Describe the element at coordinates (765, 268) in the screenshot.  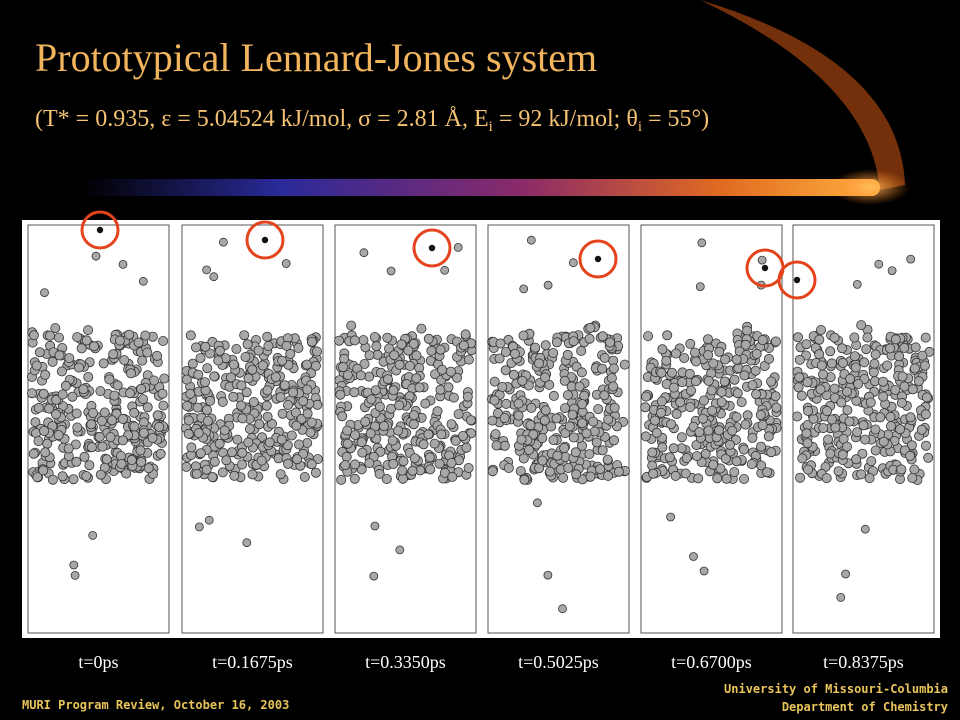
I see `projectile` at that location.